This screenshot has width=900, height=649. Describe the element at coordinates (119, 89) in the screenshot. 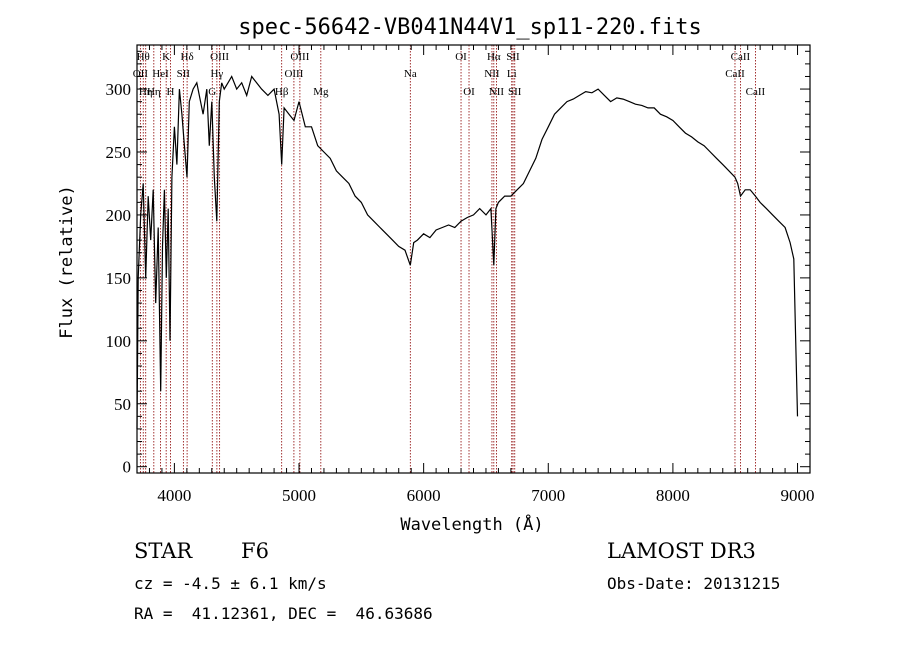

I see `y-tick-label: 300` at that location.